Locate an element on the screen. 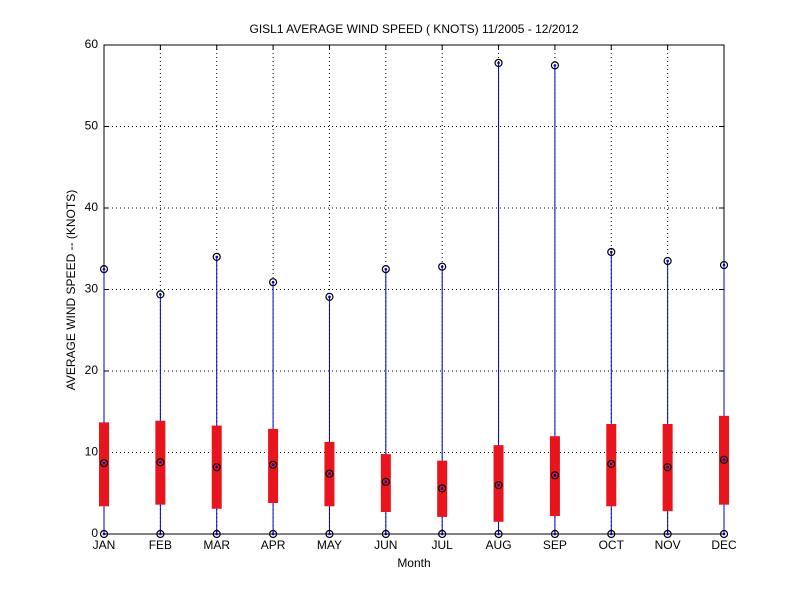 The width and height of the screenshot is (800, 600). y-tick-label: 30 is located at coordinates (92, 289).